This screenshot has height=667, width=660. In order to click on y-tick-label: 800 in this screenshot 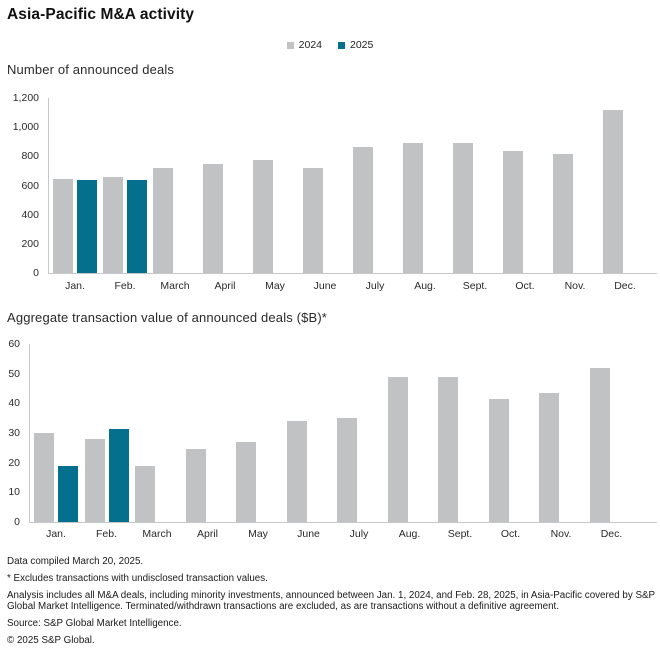, I will do `click(30, 156)`.